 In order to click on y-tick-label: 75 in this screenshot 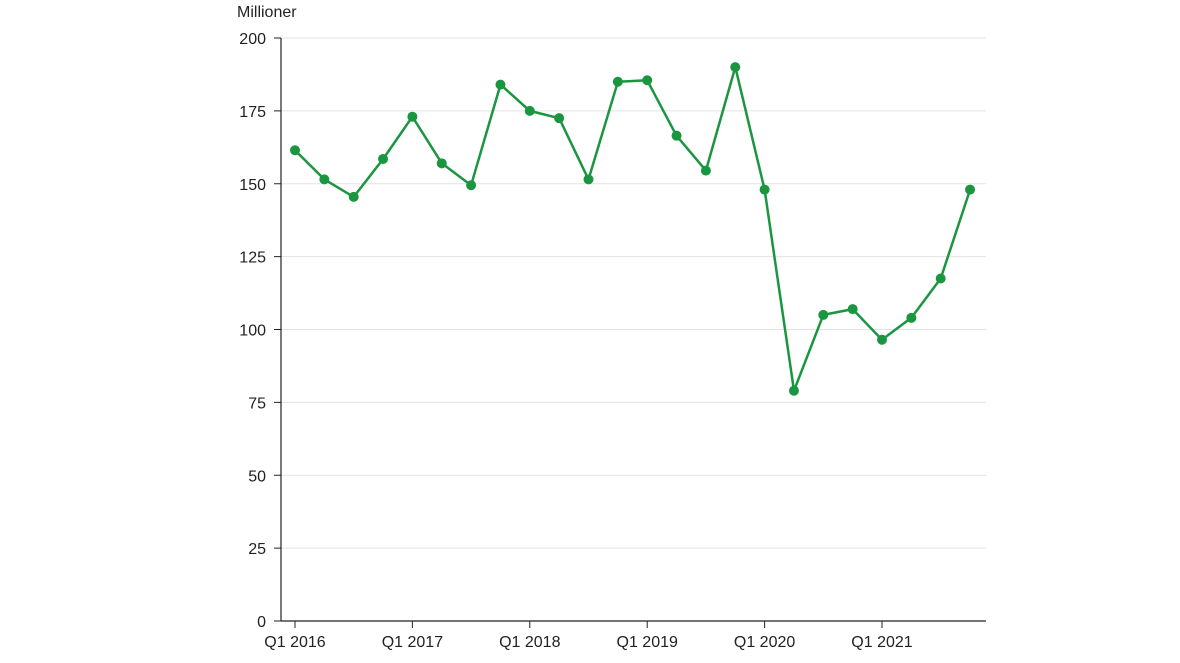, I will do `click(257, 403)`.